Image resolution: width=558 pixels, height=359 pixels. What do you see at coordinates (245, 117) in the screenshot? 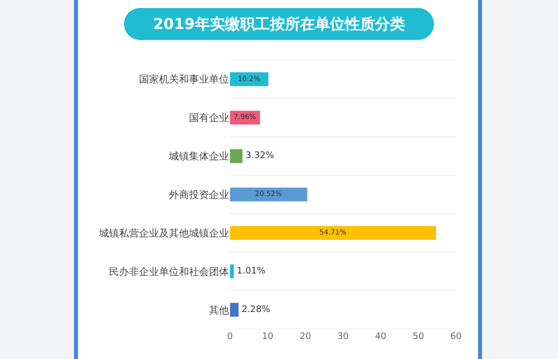
I see `data-label: 7.96%` at bounding box center [245, 117].